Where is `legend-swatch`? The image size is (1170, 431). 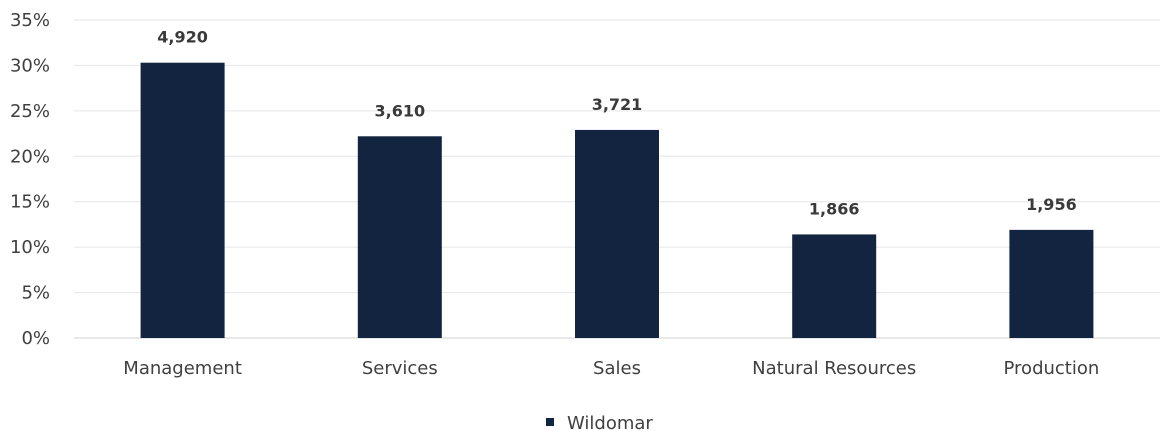
legend-swatch is located at coordinates (550, 422).